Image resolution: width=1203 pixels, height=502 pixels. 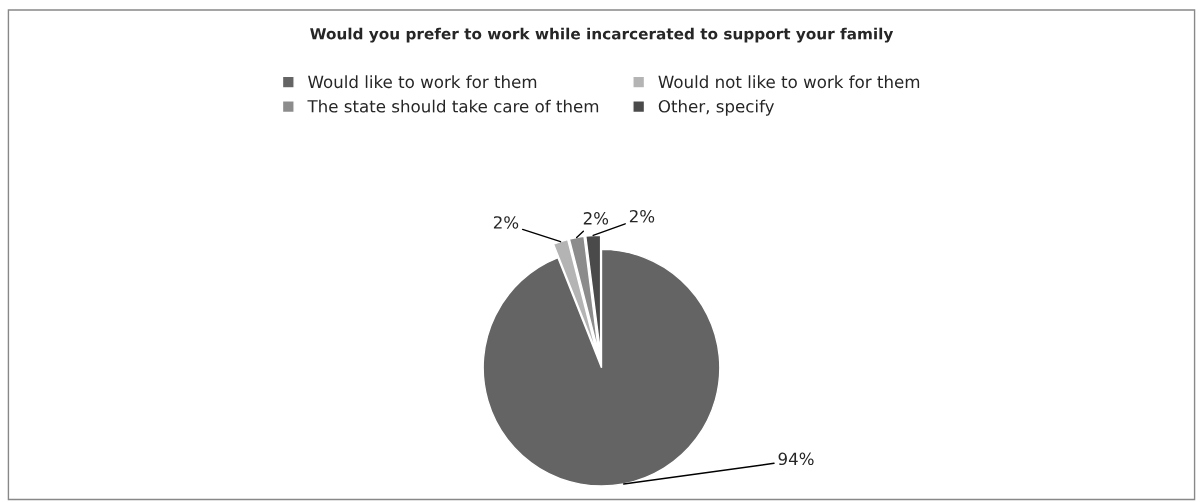 I want to click on legend-label: Other, specify, so click(x=716, y=107).